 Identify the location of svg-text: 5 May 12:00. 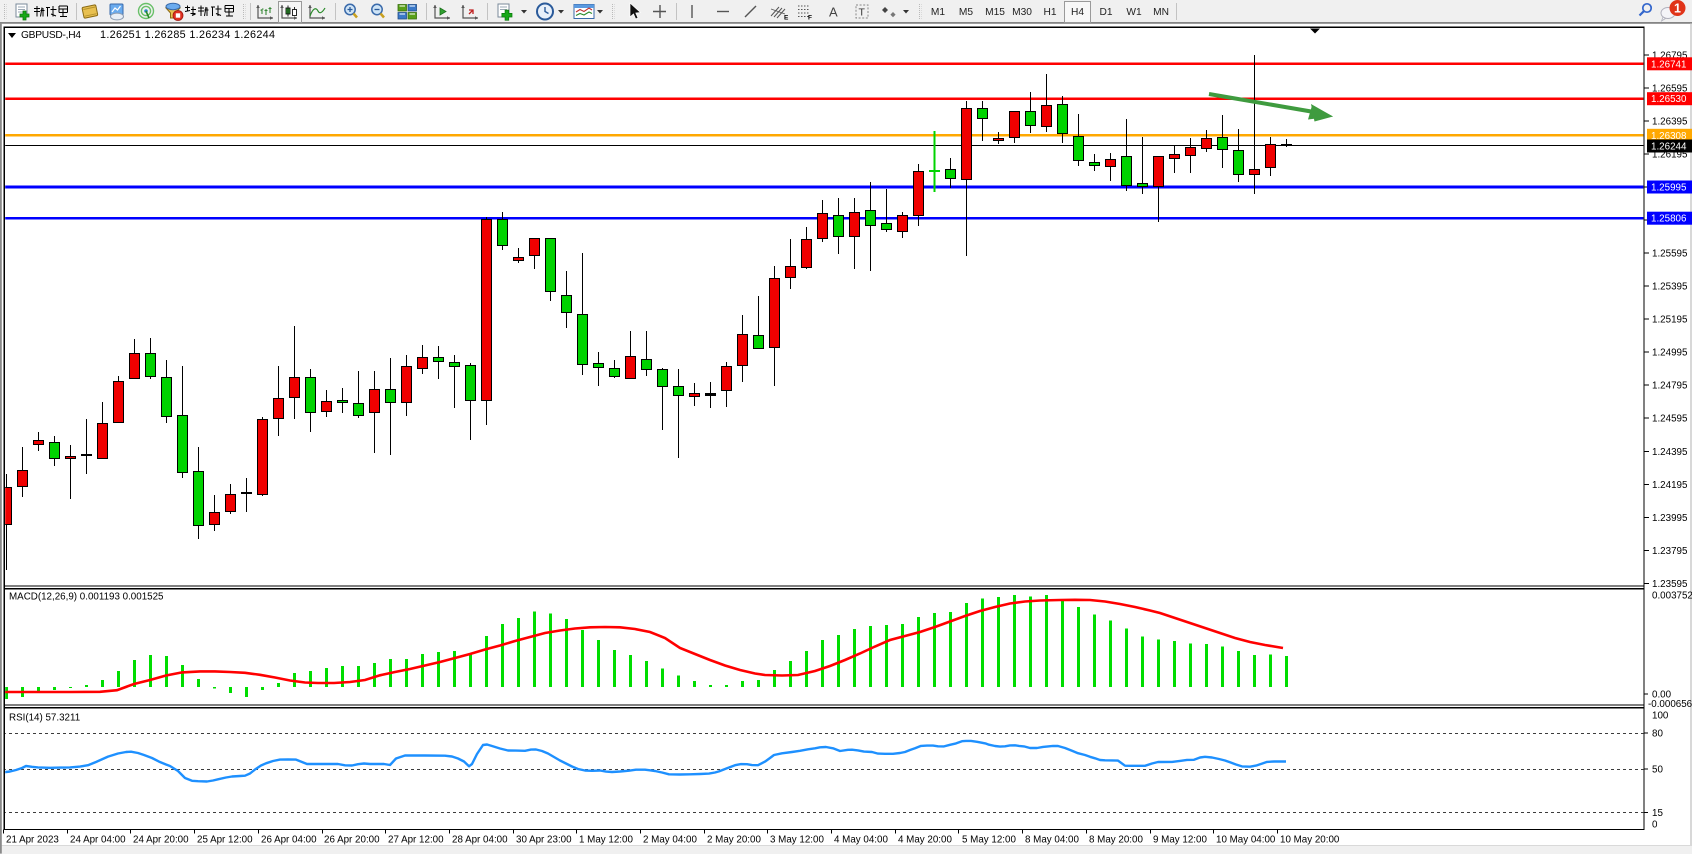
(989, 840).